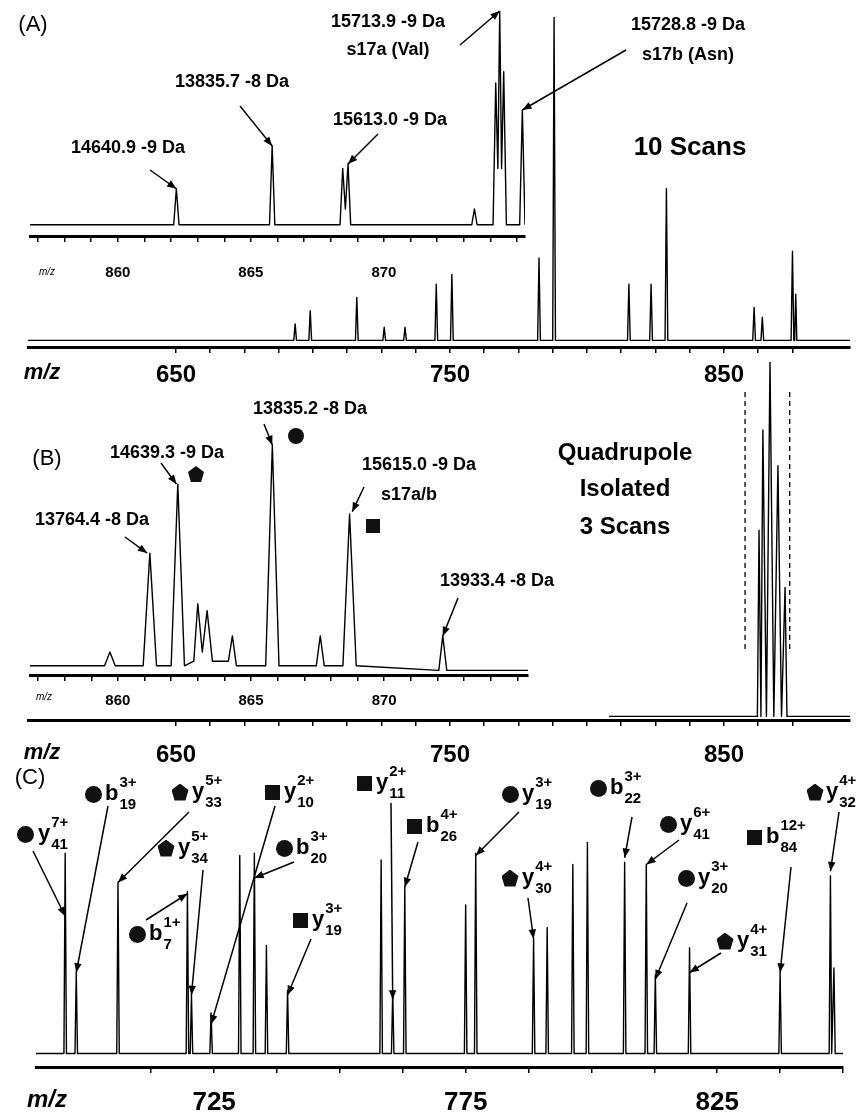  I want to click on annotation: 13933.4 -8 Da, so click(497, 579).